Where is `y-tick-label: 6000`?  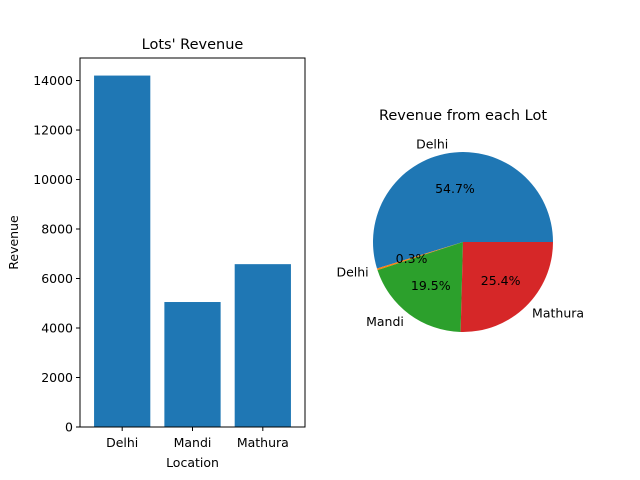
y-tick-label: 6000 is located at coordinates (57, 278).